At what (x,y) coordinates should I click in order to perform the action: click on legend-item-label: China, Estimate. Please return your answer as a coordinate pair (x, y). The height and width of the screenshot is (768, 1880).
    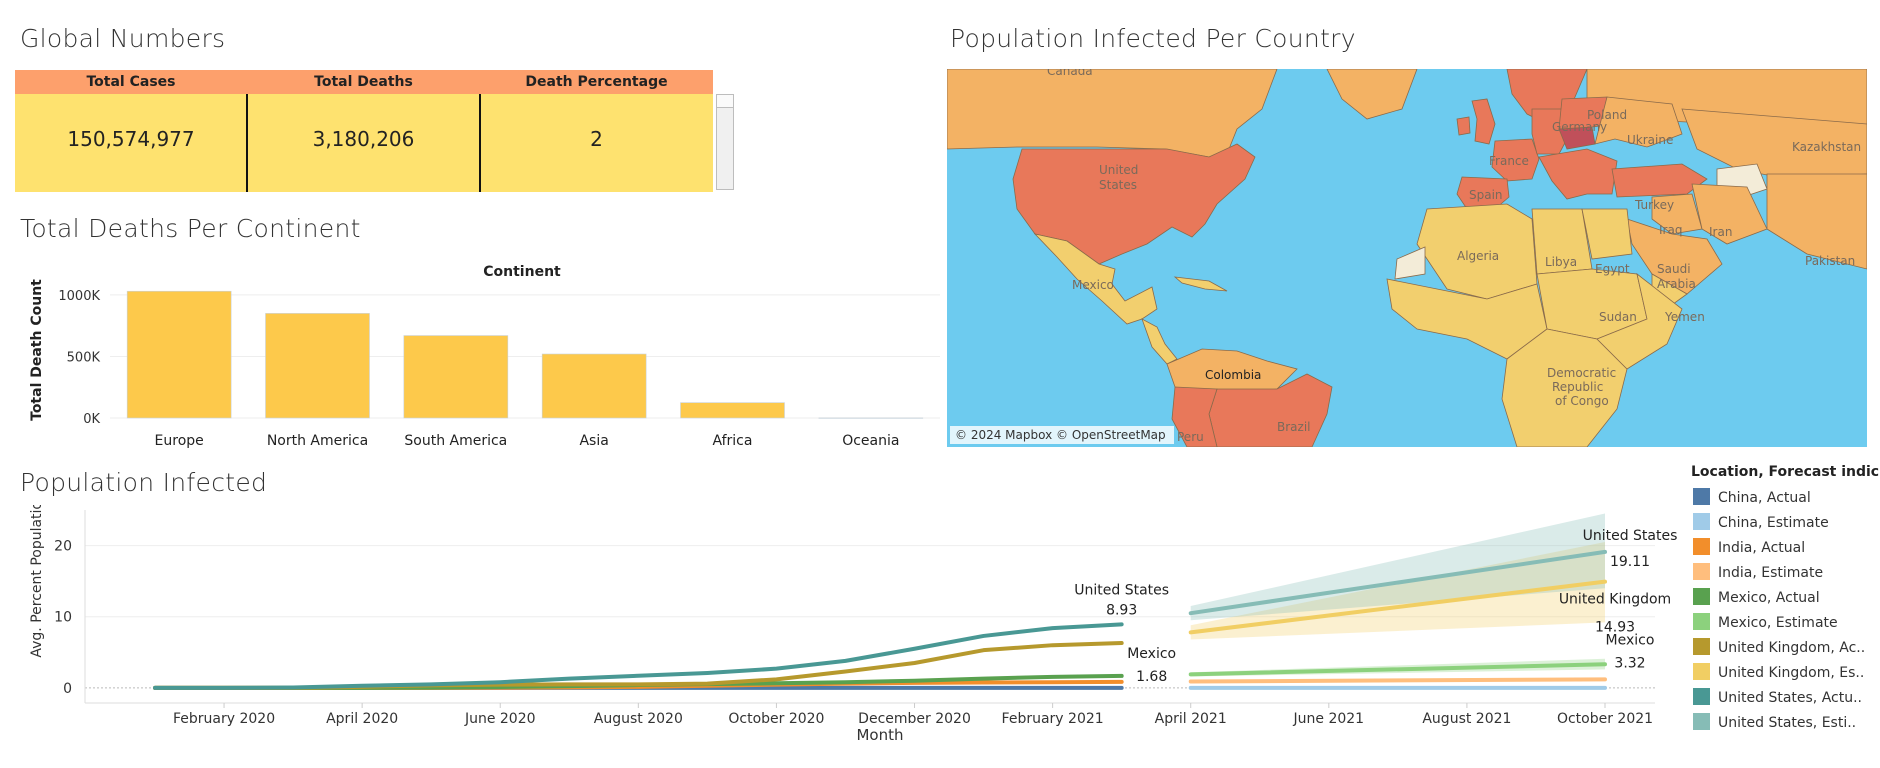
    Looking at the image, I should click on (1773, 523).